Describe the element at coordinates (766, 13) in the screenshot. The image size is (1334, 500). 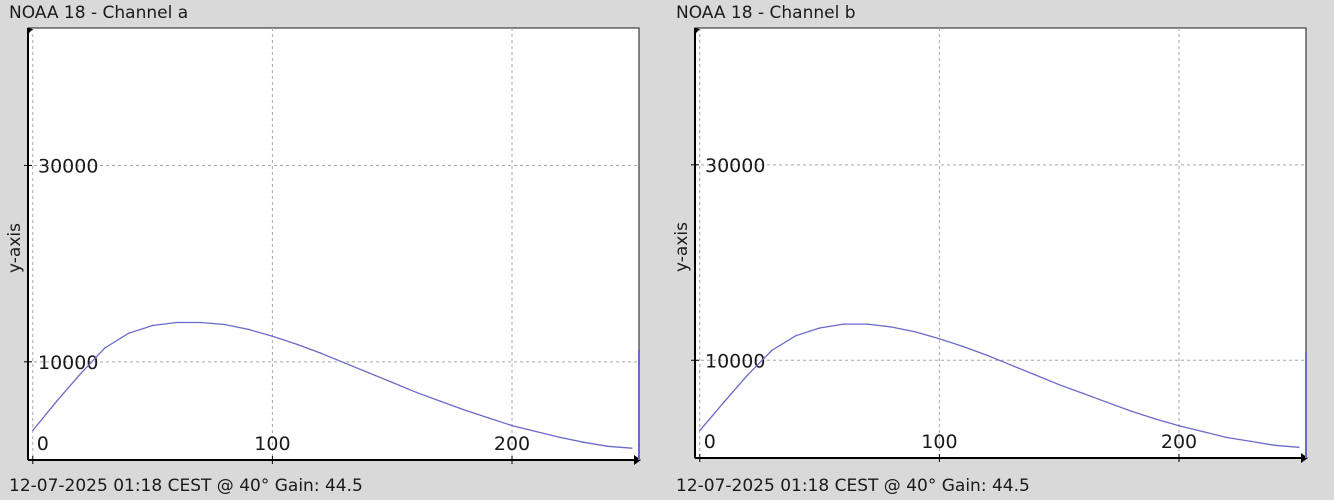
I see `chart-title: NOAA 18 - Channel b` at that location.